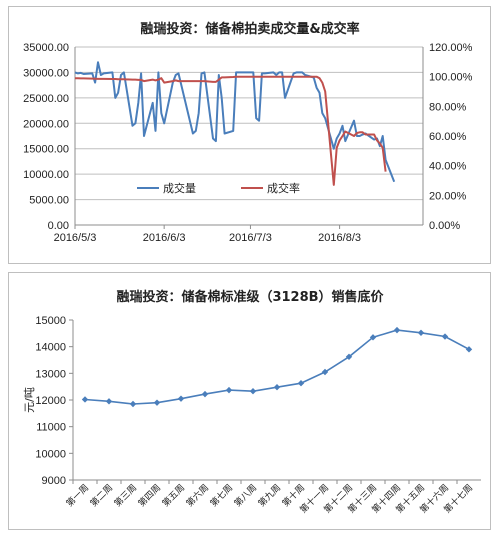  I want to click on x-tick-label: 第八周, so click(245, 495).